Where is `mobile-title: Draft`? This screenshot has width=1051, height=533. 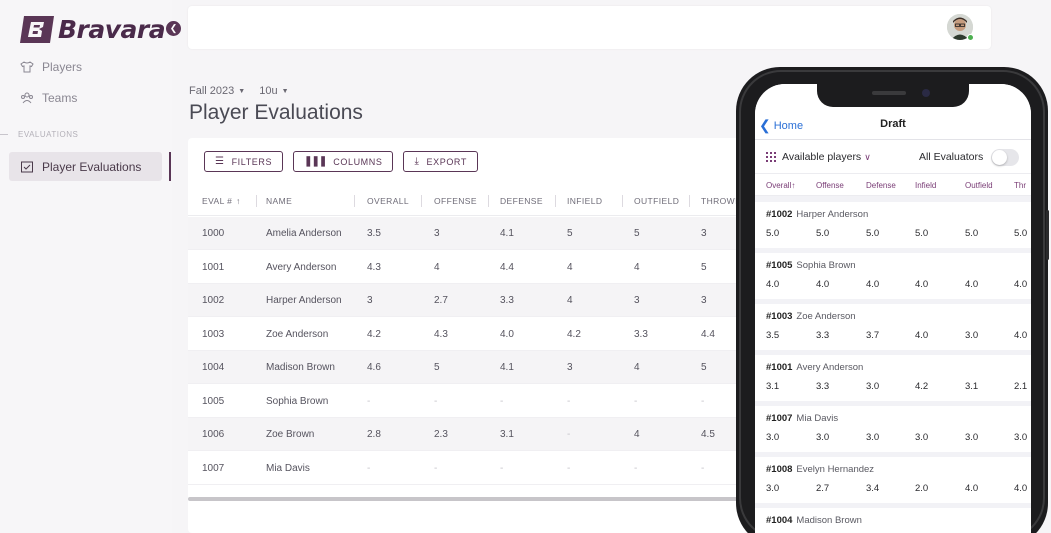 mobile-title: Draft is located at coordinates (893, 124).